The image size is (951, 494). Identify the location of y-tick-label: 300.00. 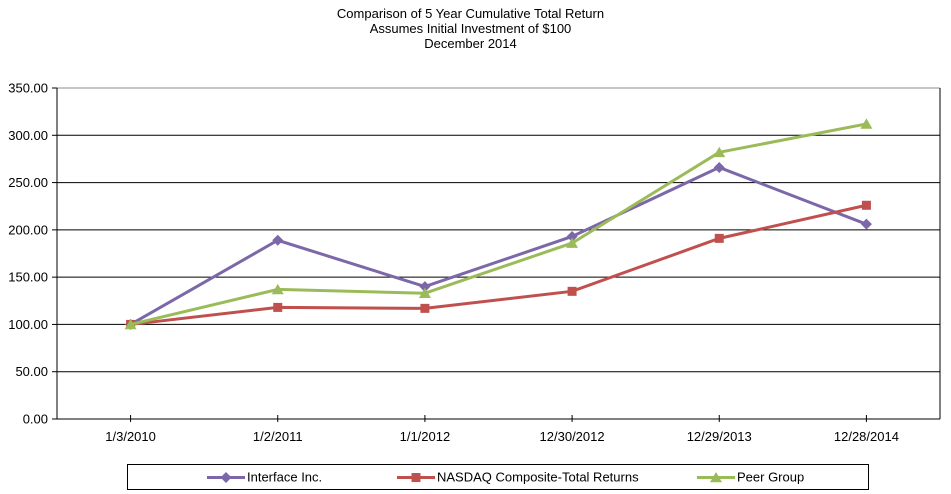
(28, 135).